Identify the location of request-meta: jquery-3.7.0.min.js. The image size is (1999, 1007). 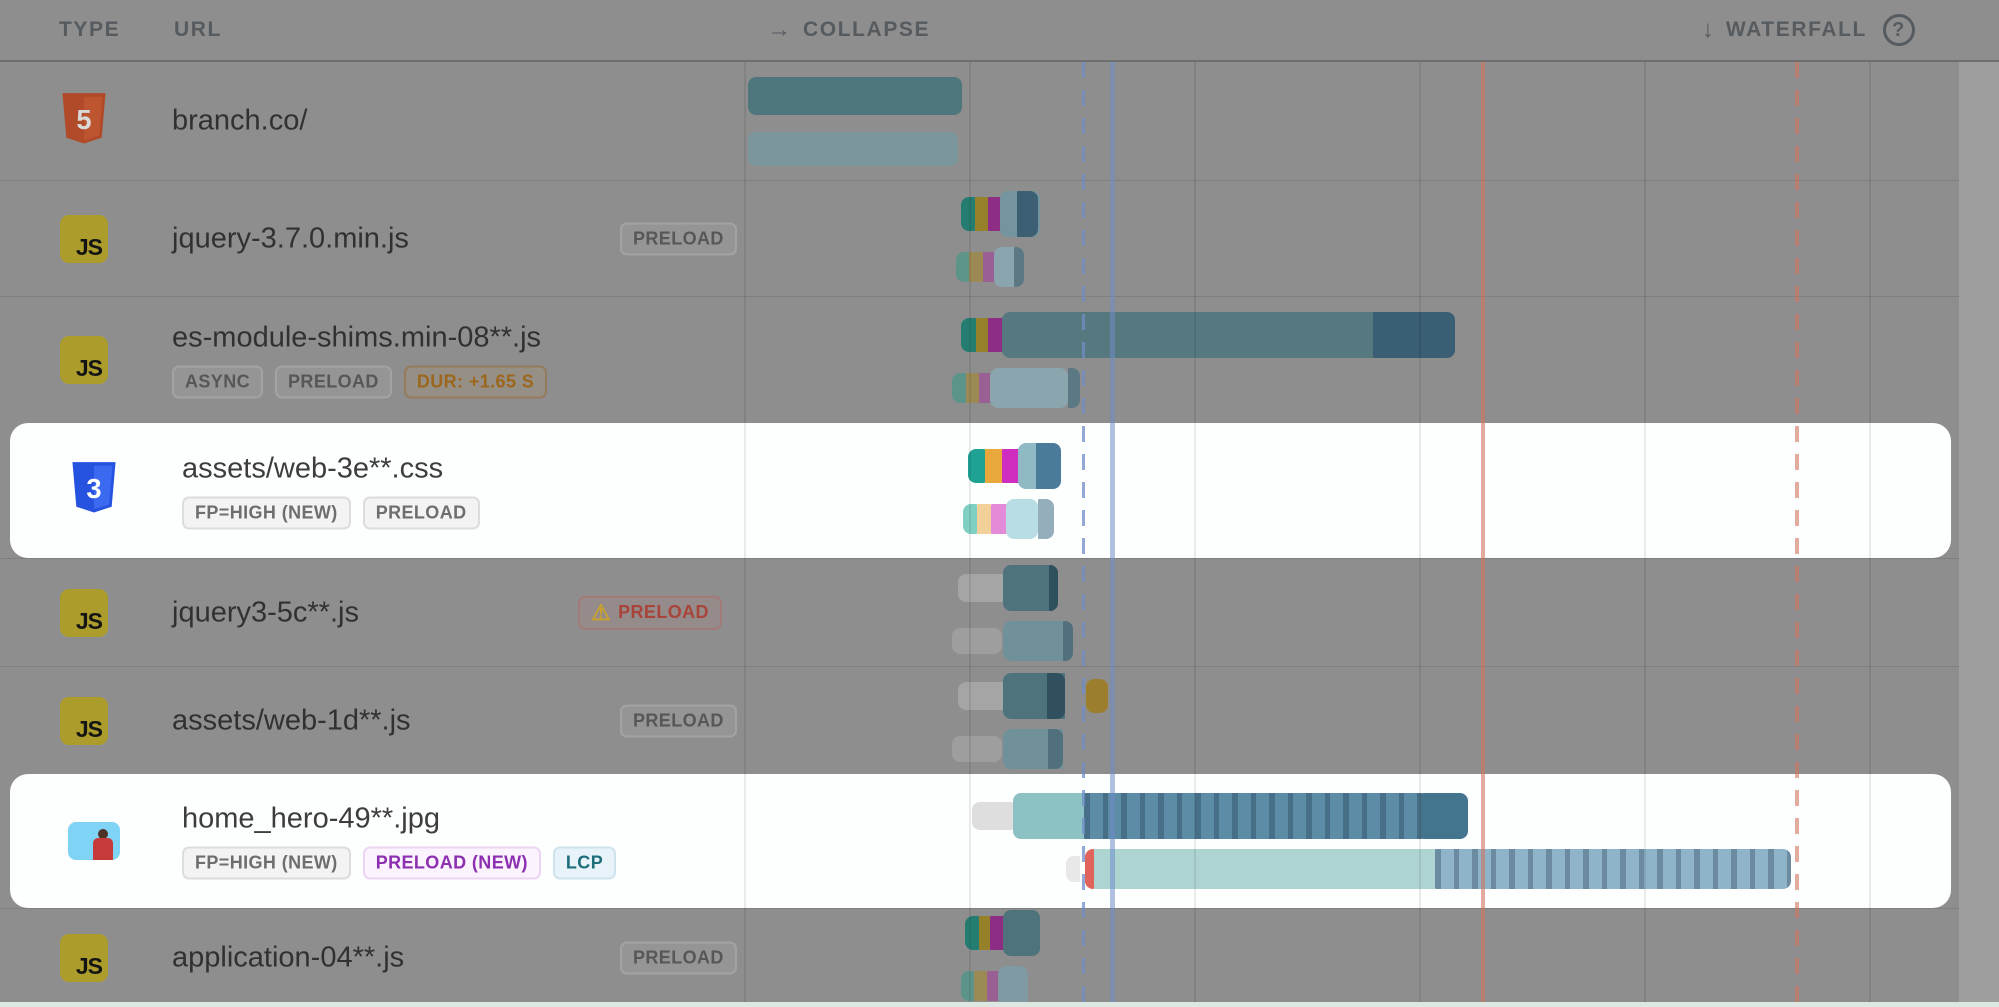
(290, 238).